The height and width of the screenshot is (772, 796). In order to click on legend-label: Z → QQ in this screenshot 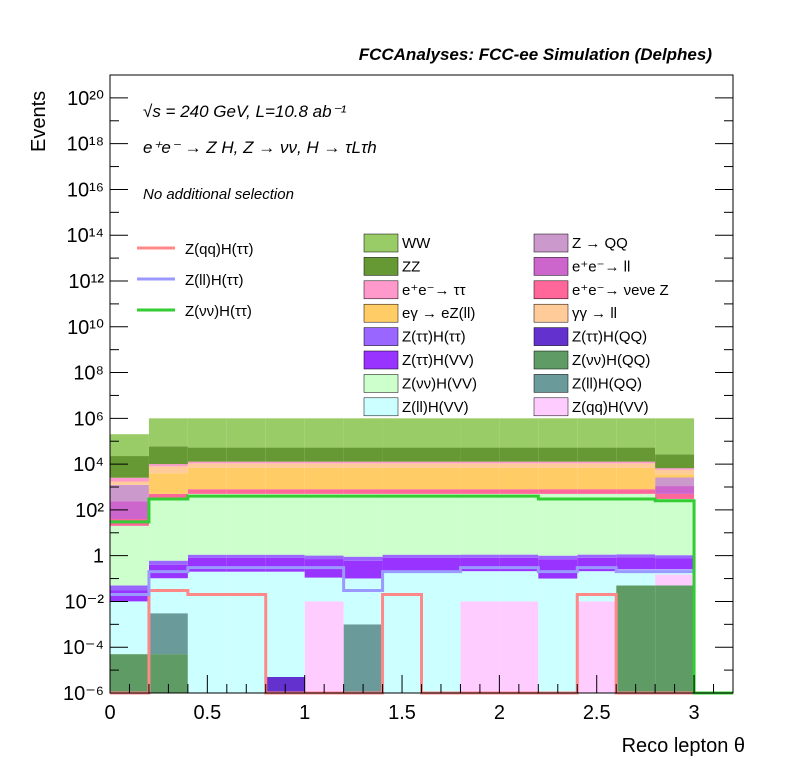, I will do `click(600, 243)`.